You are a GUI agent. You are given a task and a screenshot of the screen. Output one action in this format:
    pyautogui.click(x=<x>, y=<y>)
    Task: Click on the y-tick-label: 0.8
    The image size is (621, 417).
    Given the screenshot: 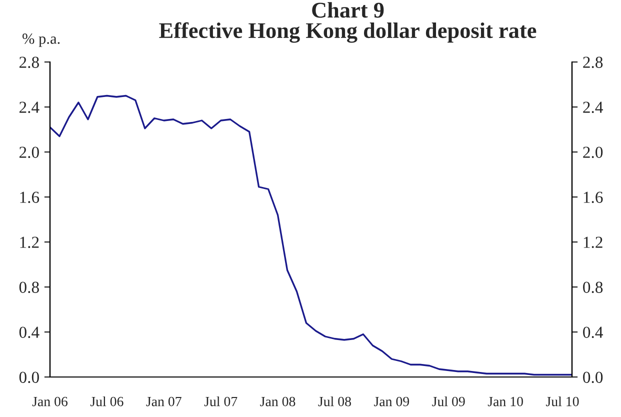 What is the action you would take?
    pyautogui.click(x=29, y=288)
    